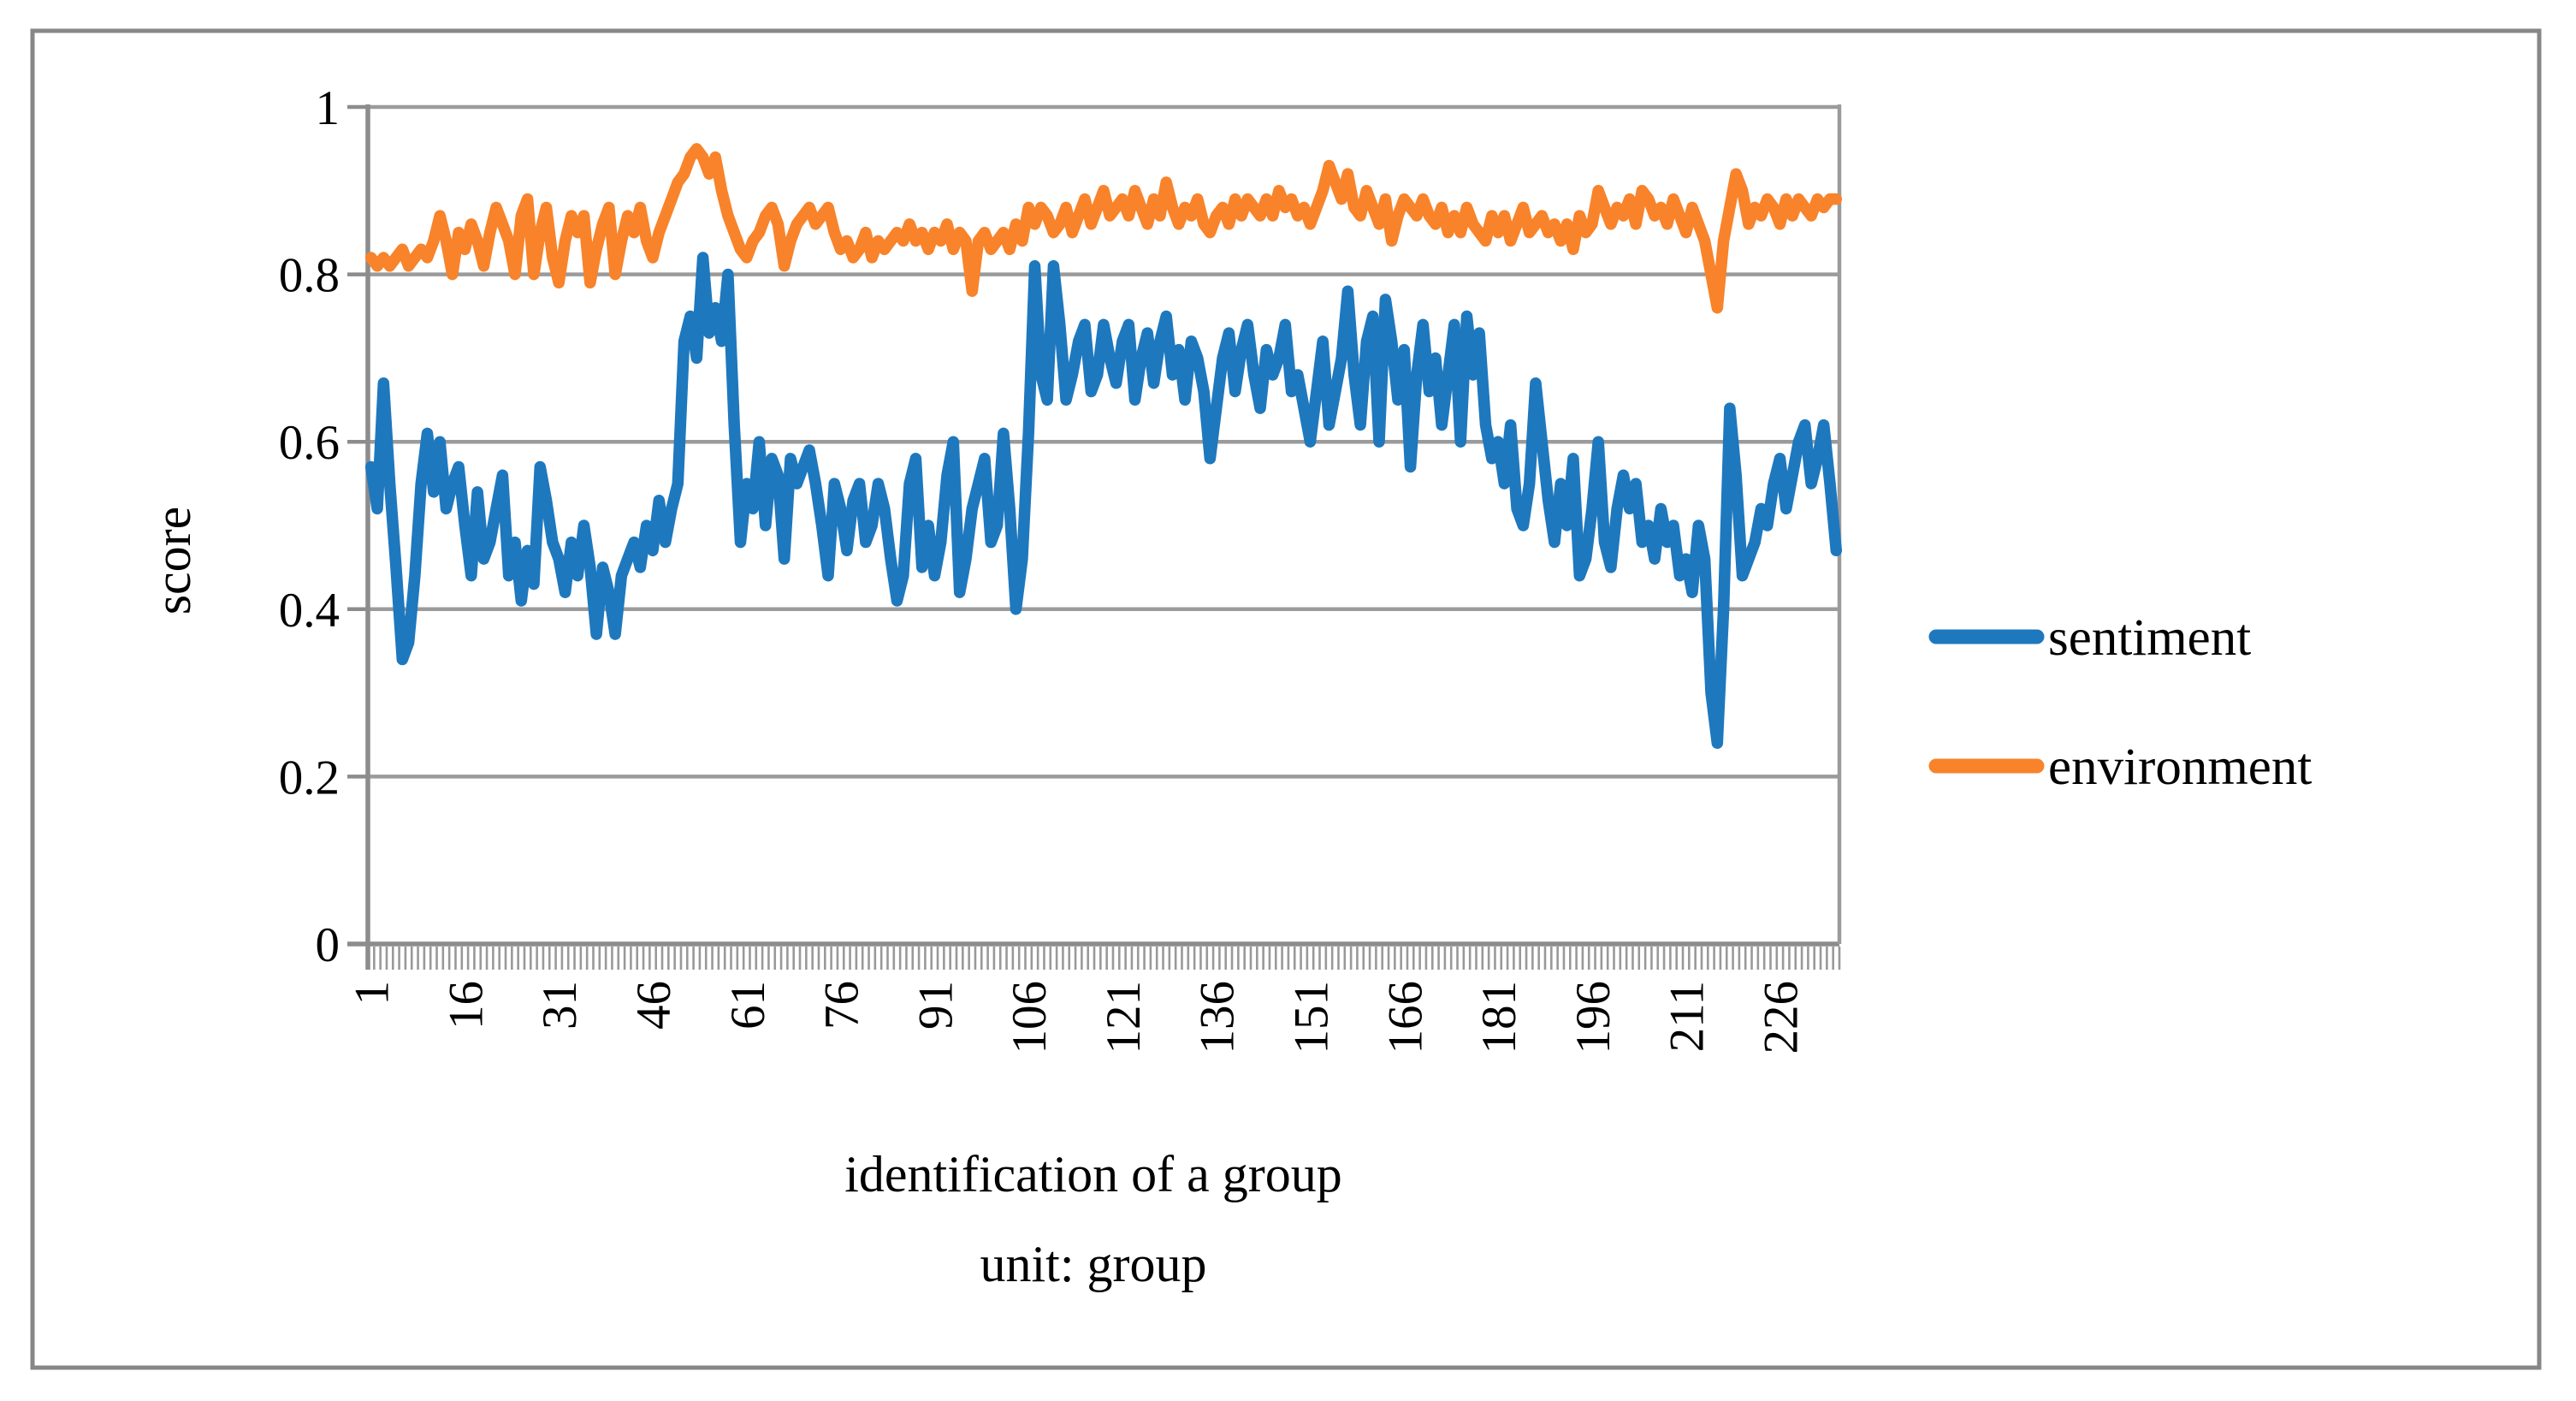  Describe the element at coordinates (2180, 767) in the screenshot. I see `legend-label-environment: environment` at that location.